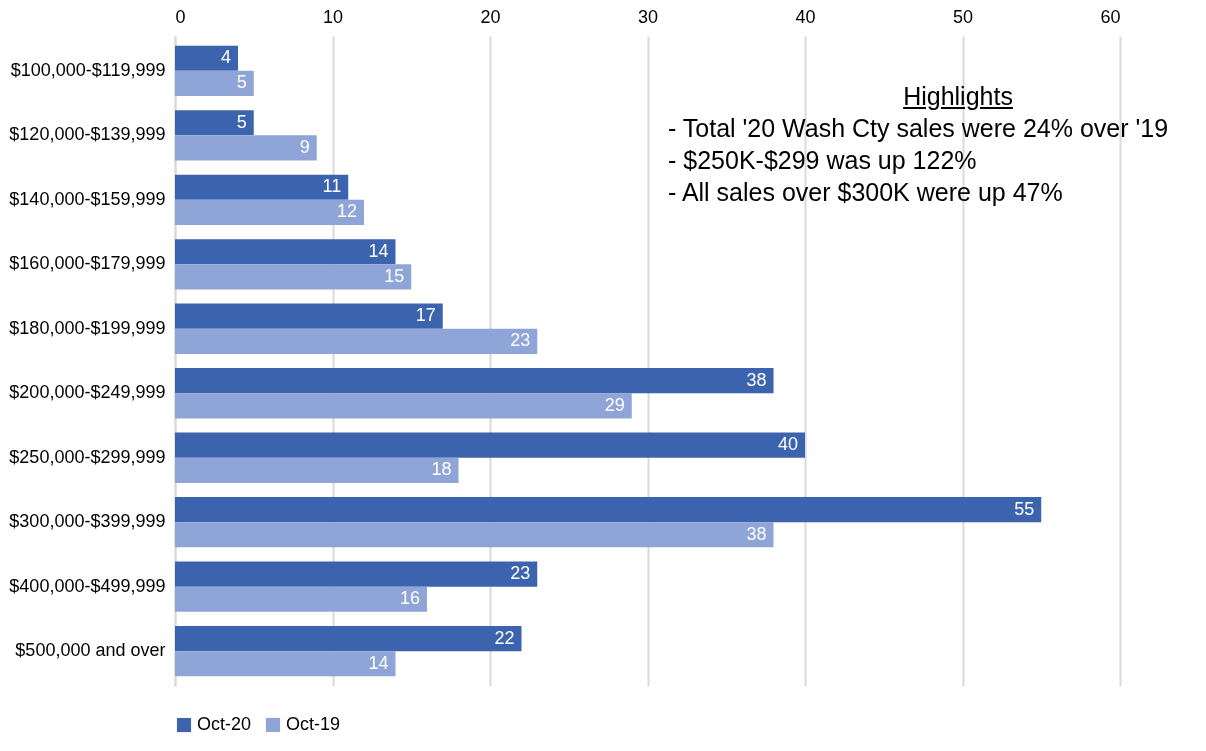 The image size is (1206, 751). Describe the element at coordinates (87, 327) in the screenshot. I see `y-tick-label: $180,000-$199,999` at that location.